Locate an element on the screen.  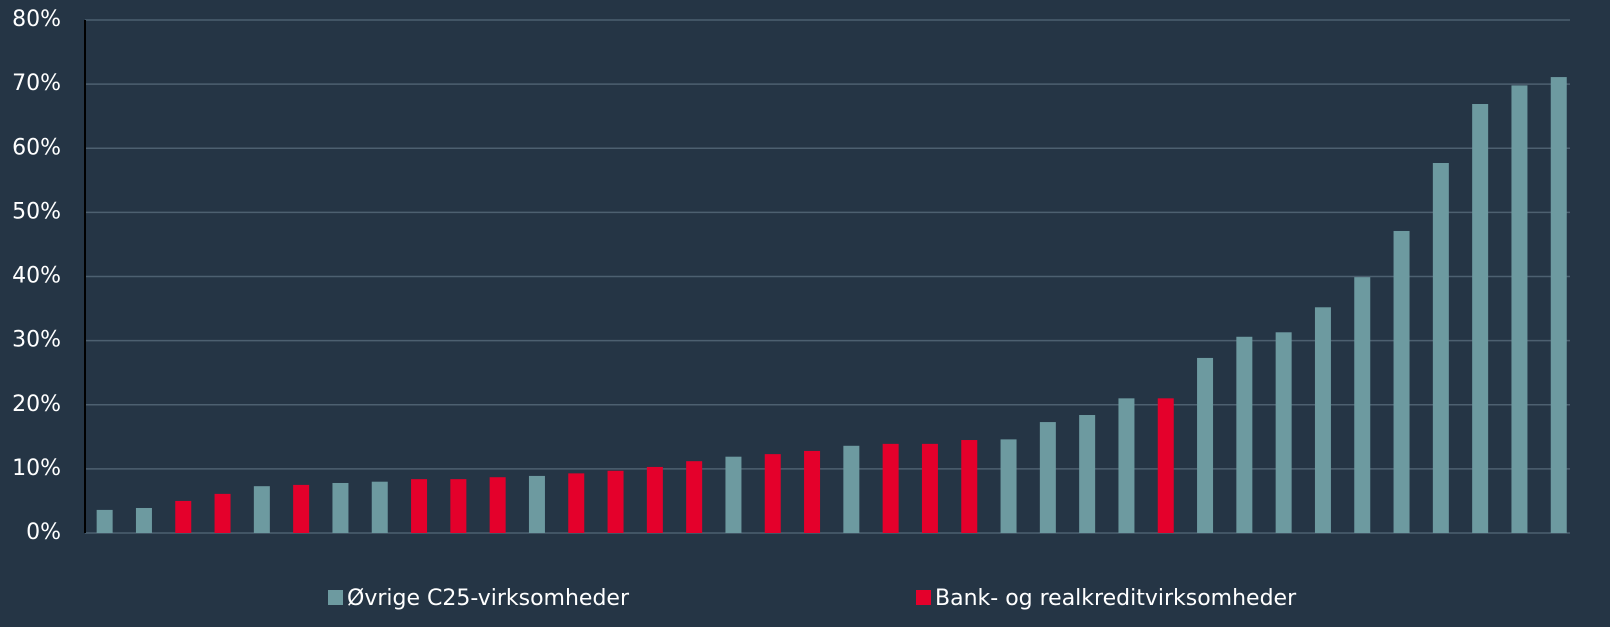
y-tick-label: 50% is located at coordinates (36, 211).